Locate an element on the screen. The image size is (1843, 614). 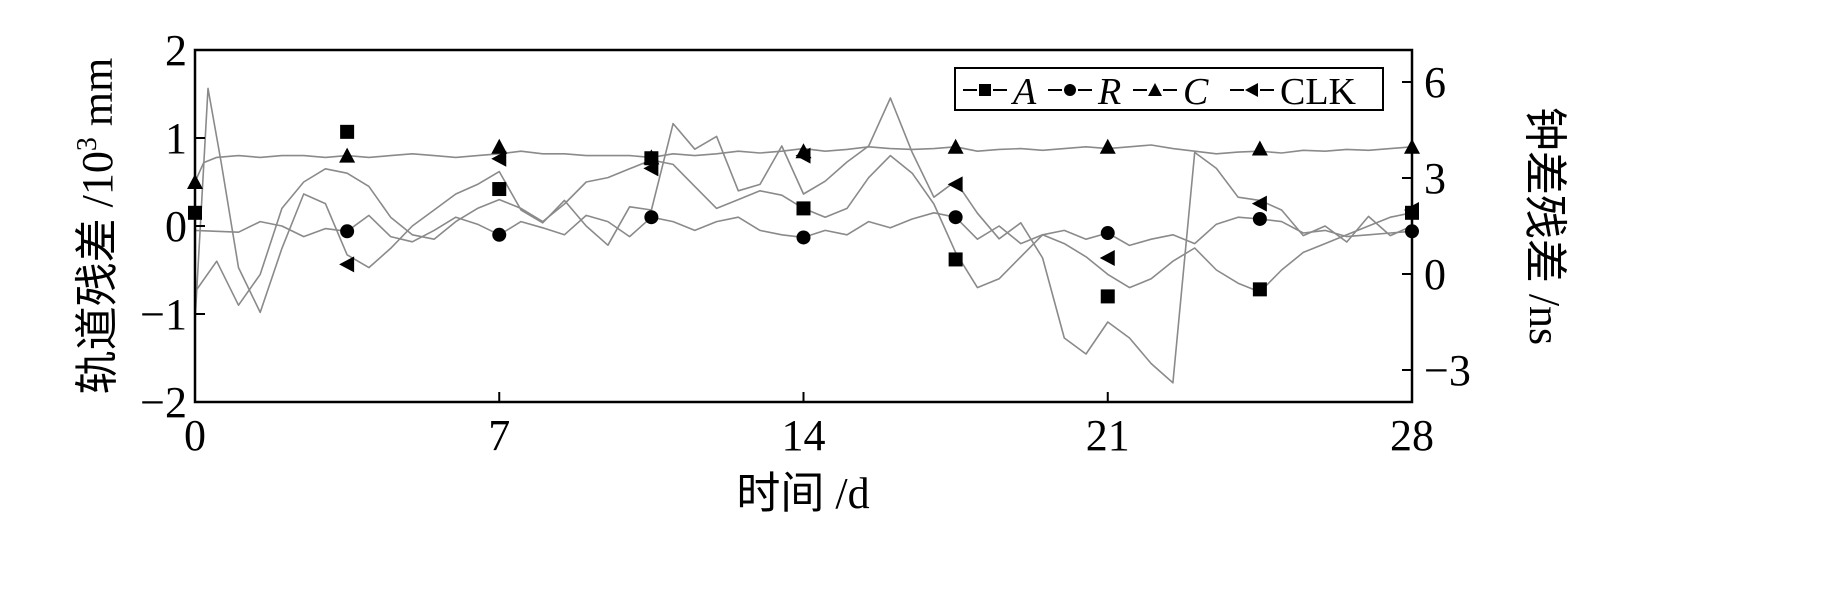
y-axis-label-left: 轨道残差 /103 mm is located at coordinates (97, 226).